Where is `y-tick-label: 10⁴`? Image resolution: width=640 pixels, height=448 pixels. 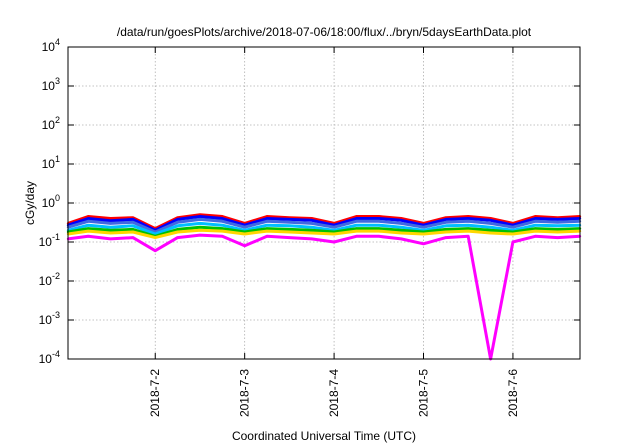 y-tick-label: 10⁴ is located at coordinates (51, 45).